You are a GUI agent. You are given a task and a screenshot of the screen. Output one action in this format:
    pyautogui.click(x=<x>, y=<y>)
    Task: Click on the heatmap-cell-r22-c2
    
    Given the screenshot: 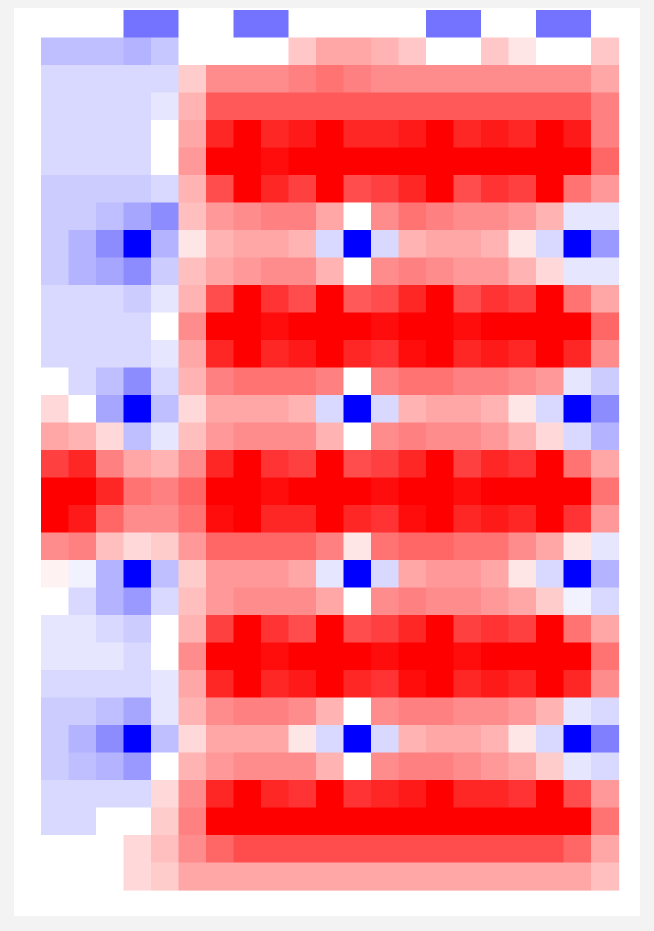 What is the action you would take?
    pyautogui.click(x=110, y=629)
    